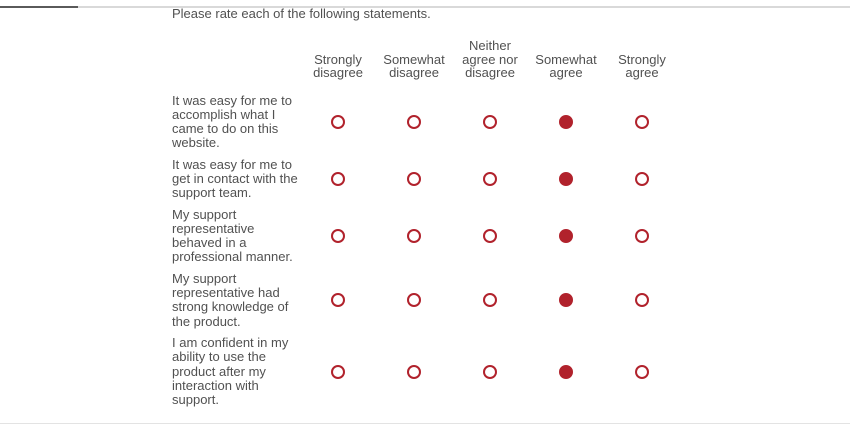  I want to click on column-header-strongly-agree: Strongly agree, so click(642, 65).